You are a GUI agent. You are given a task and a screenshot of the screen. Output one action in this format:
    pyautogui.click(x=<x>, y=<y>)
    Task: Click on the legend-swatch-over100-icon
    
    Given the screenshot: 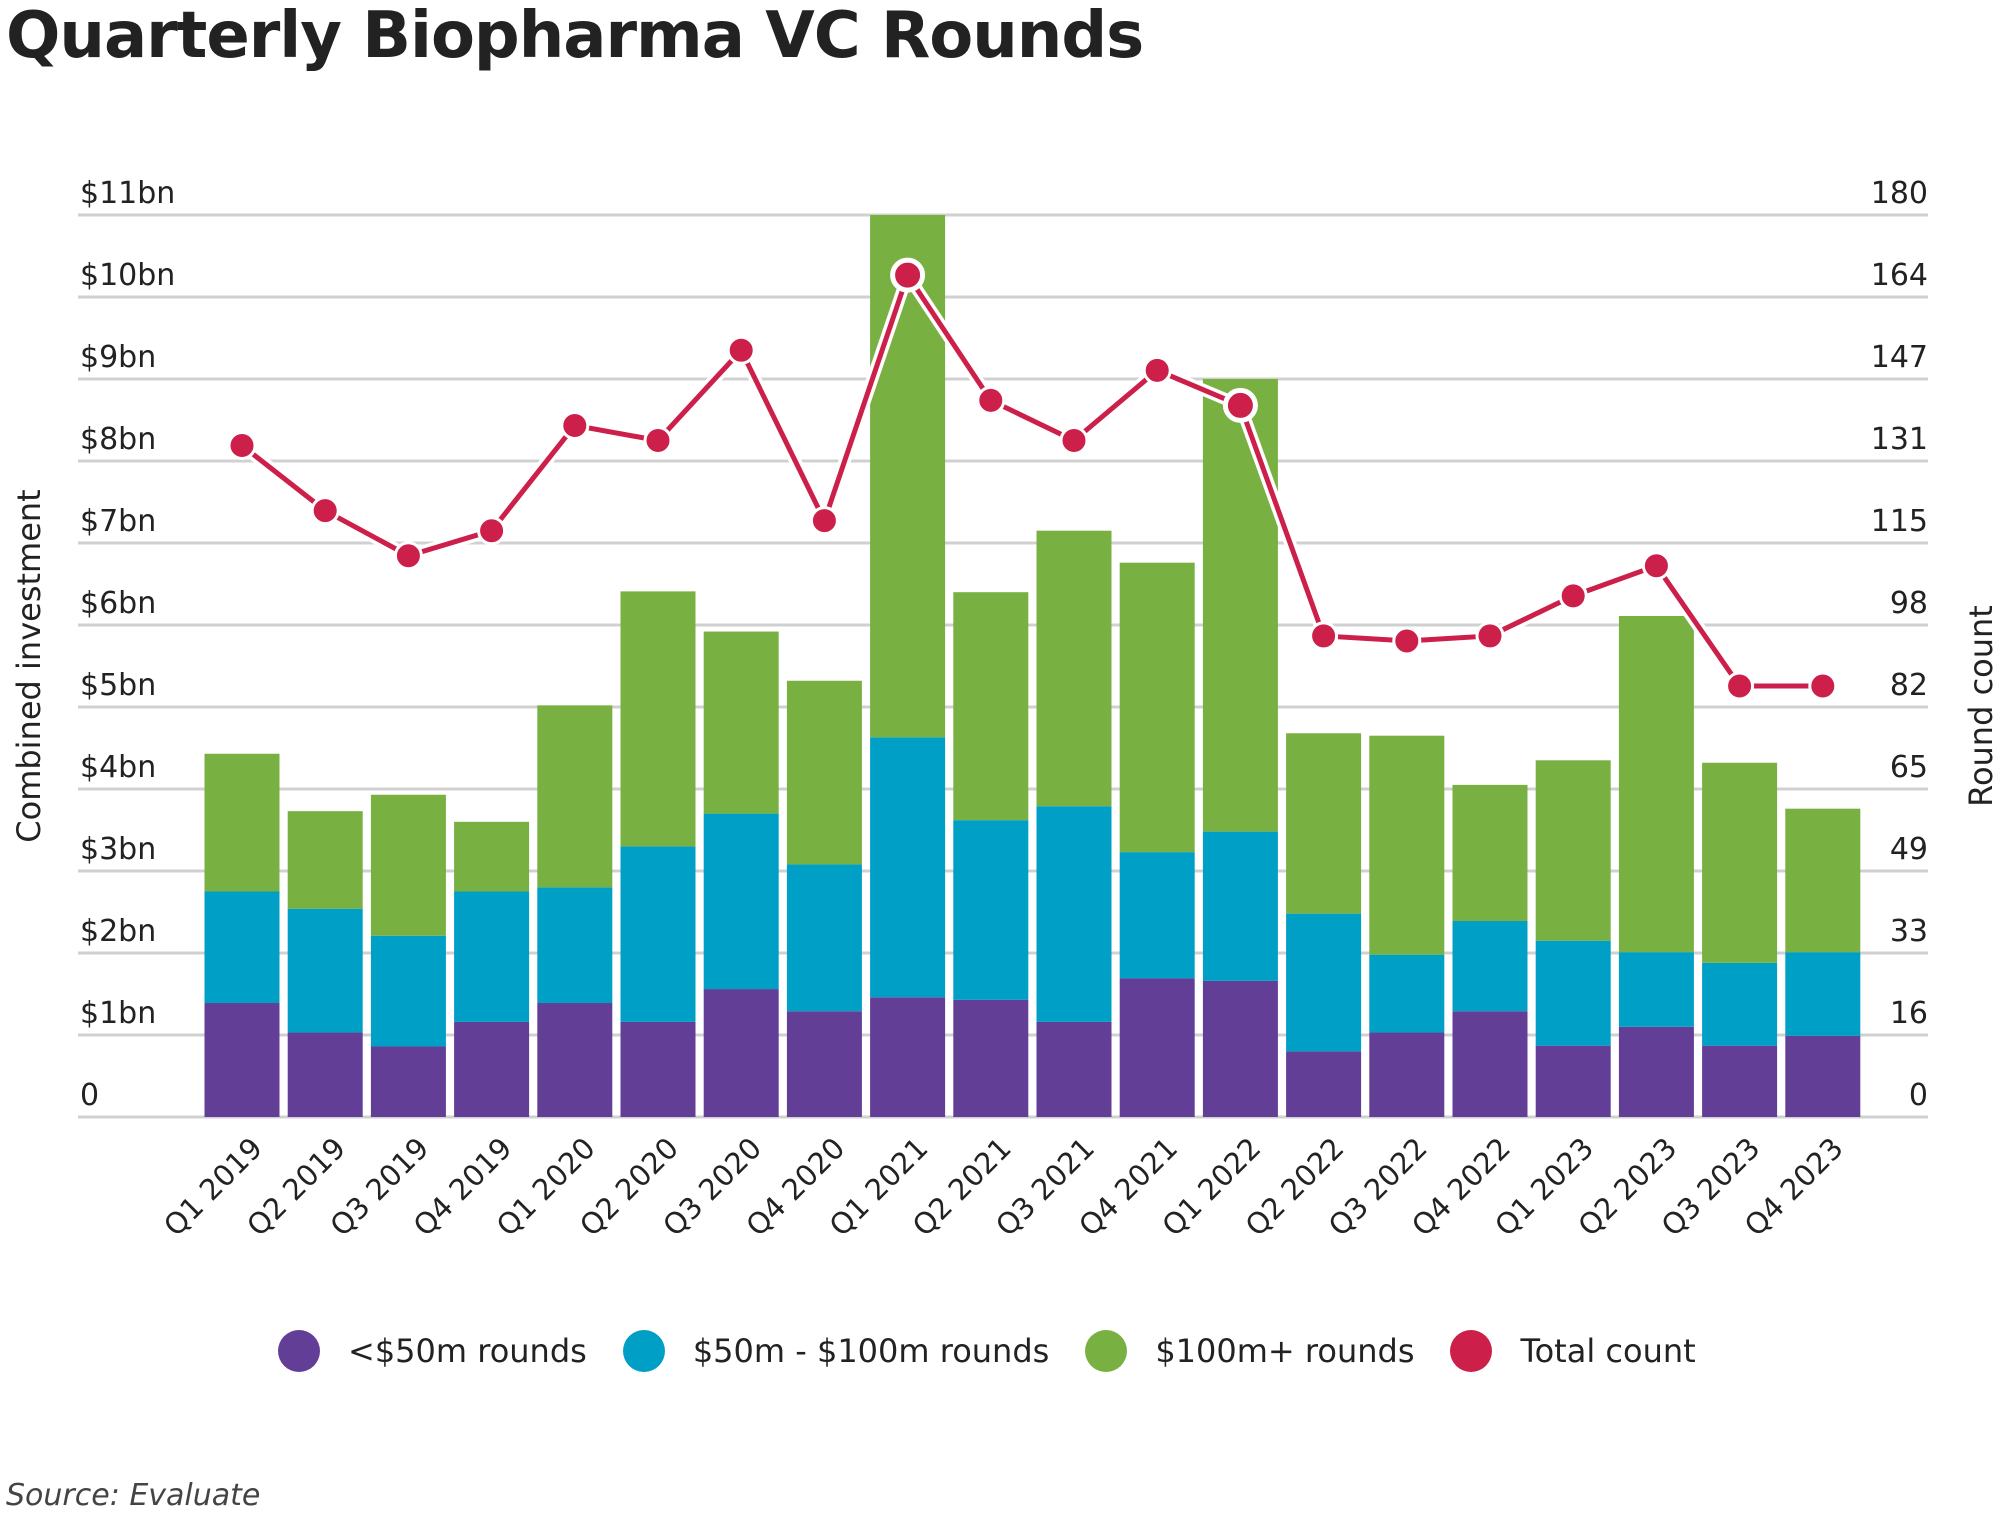 What is the action you would take?
    pyautogui.click(x=1106, y=1351)
    